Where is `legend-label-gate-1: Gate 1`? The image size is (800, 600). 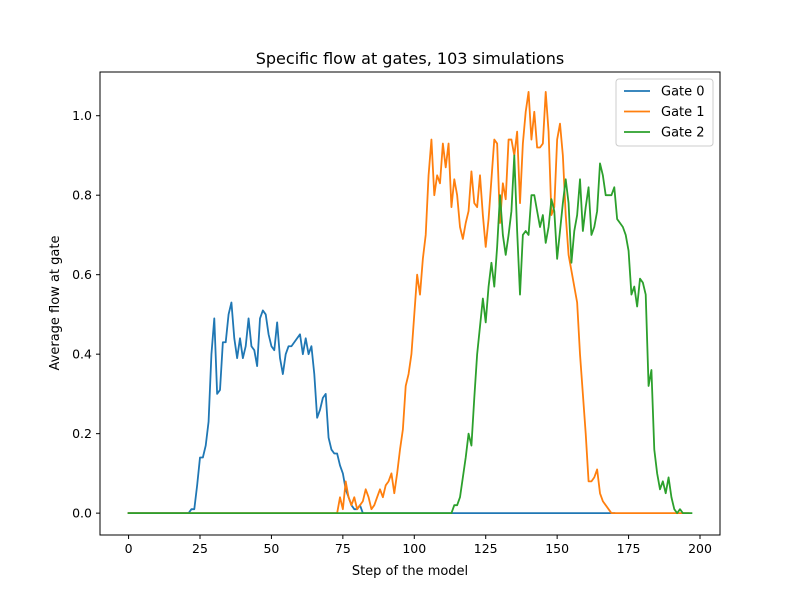
legend-label-gate-1: Gate 1 is located at coordinates (683, 112).